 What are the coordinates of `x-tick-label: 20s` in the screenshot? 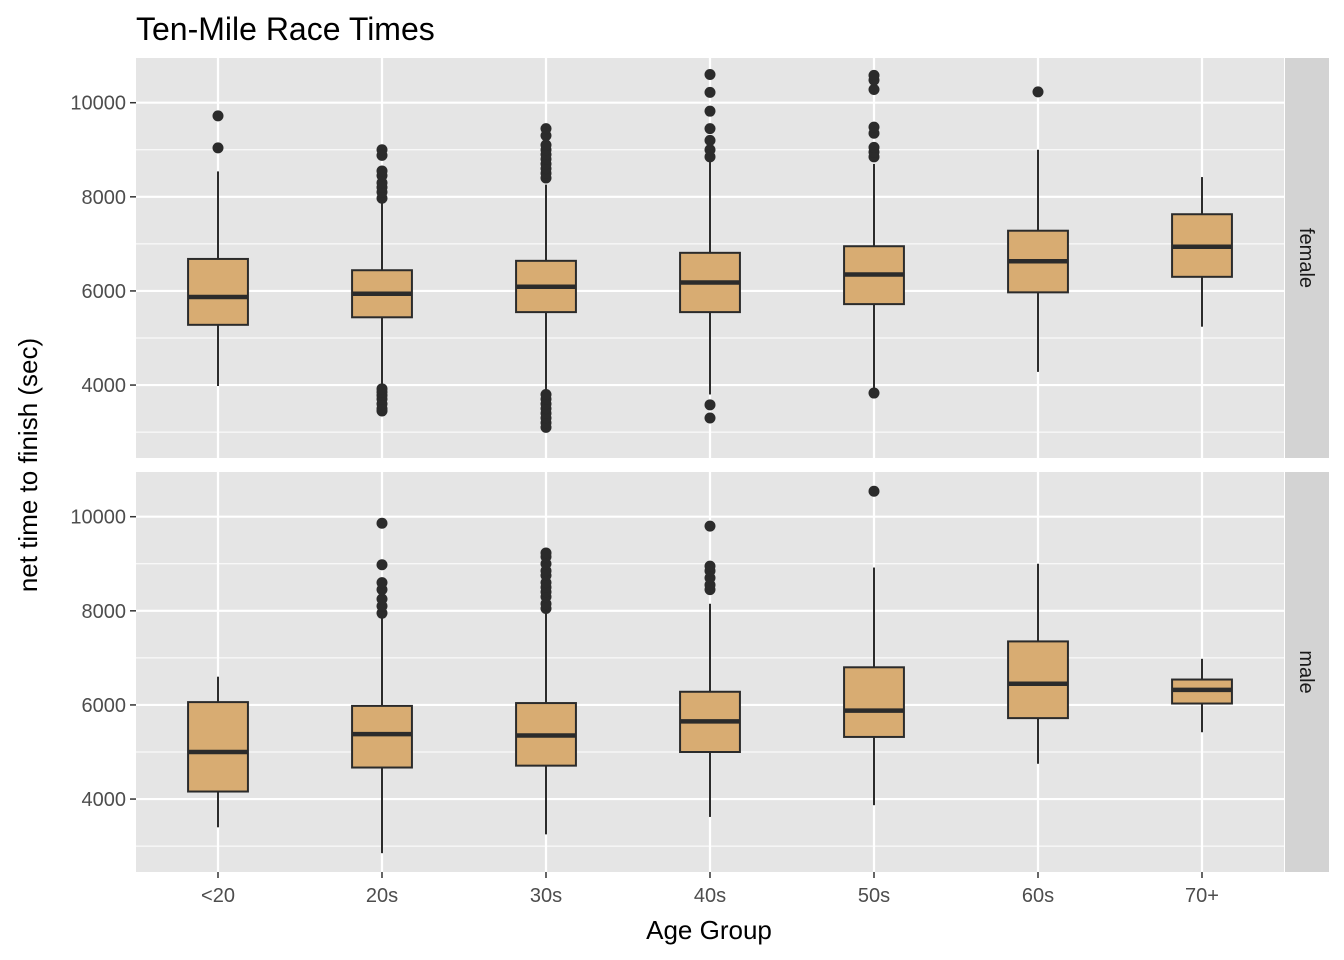 It's located at (382, 896).